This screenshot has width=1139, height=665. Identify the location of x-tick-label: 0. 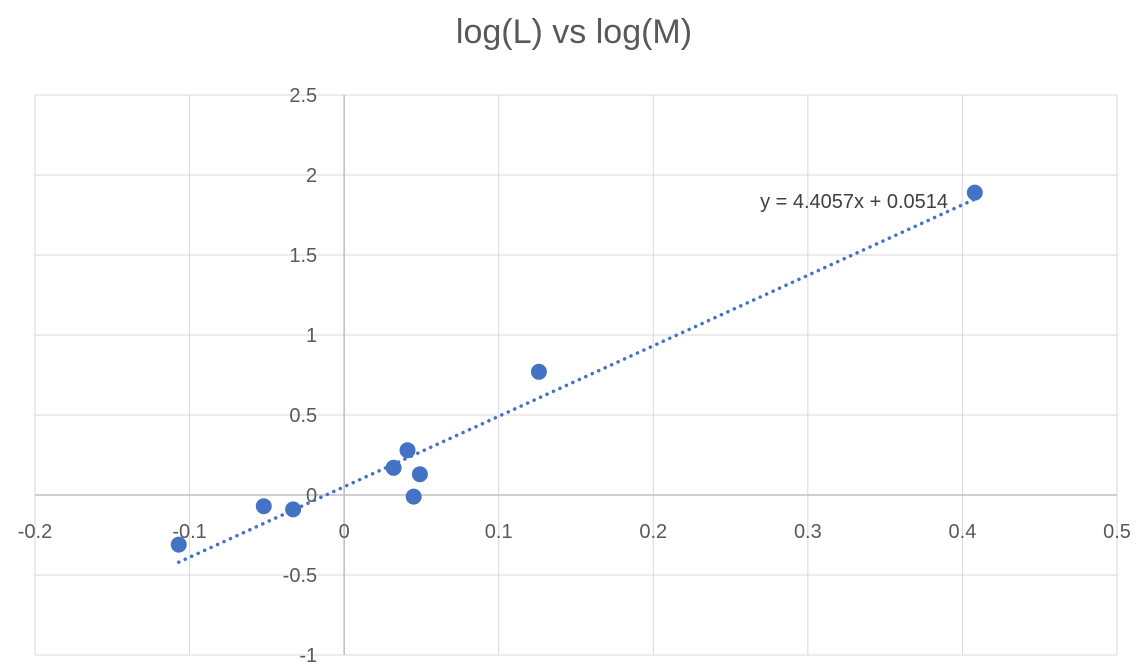
(344, 532).